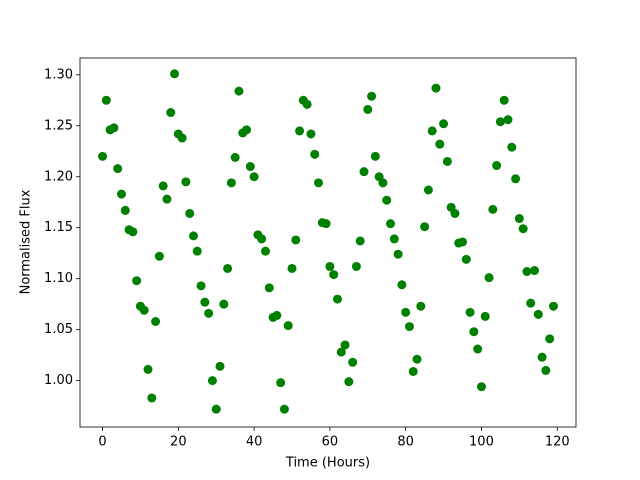  I want to click on y-tick-label: 1.20, so click(58, 176).